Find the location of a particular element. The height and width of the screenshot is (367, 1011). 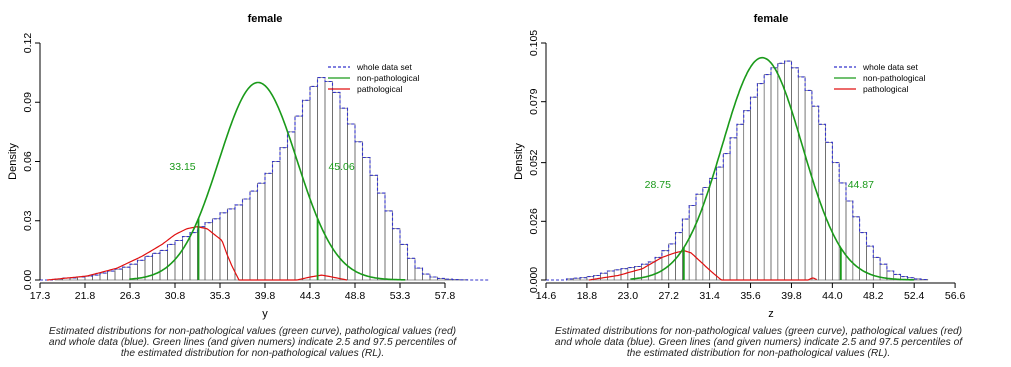

x-tick-label: 44.0 is located at coordinates (832, 296).